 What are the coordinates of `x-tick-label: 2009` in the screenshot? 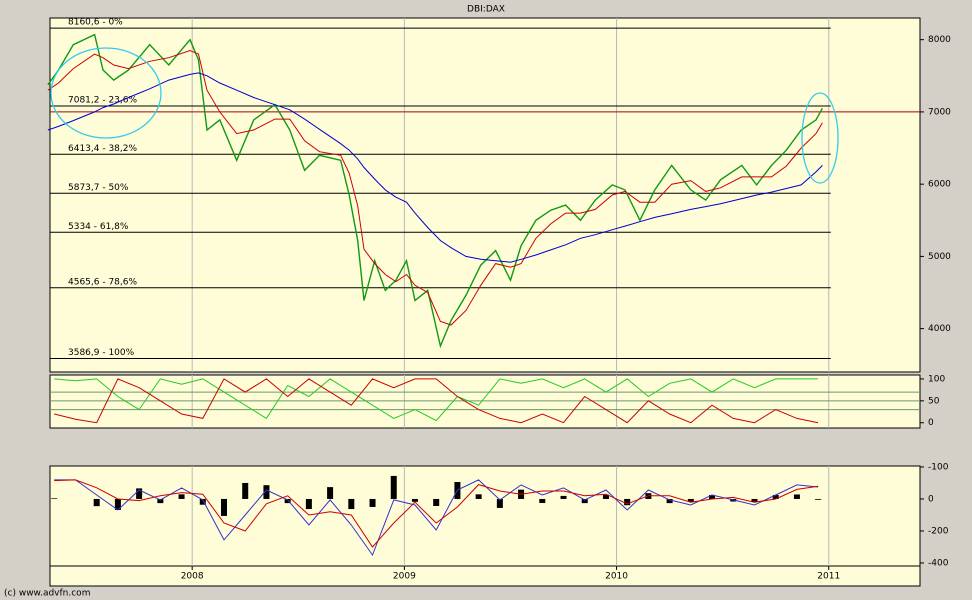 It's located at (404, 577).